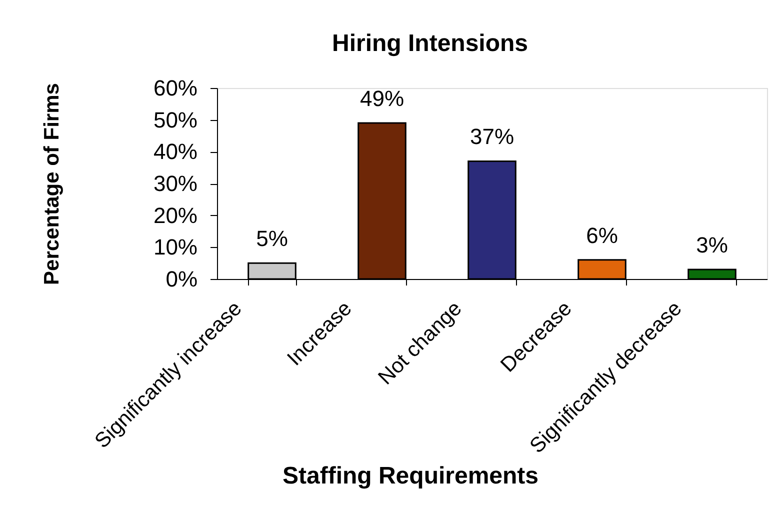 The image size is (774, 527). What do you see at coordinates (175, 88) in the screenshot?
I see `y-tick-label: 60%` at bounding box center [175, 88].